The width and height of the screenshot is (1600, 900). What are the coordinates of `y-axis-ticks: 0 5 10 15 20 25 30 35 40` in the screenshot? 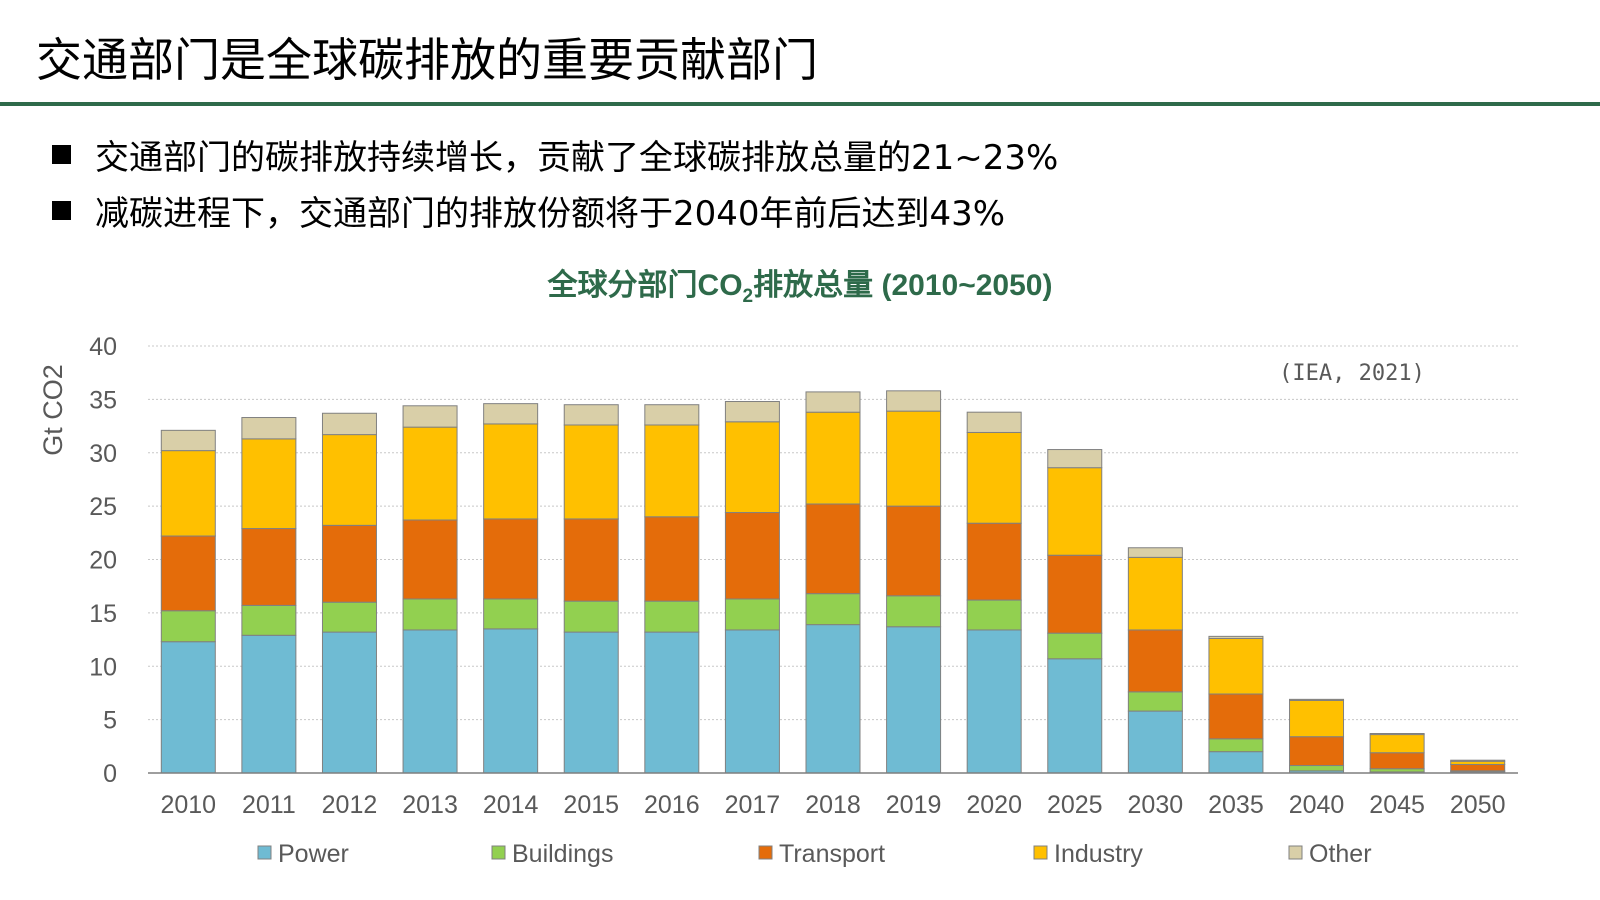 It's located at (103, 560).